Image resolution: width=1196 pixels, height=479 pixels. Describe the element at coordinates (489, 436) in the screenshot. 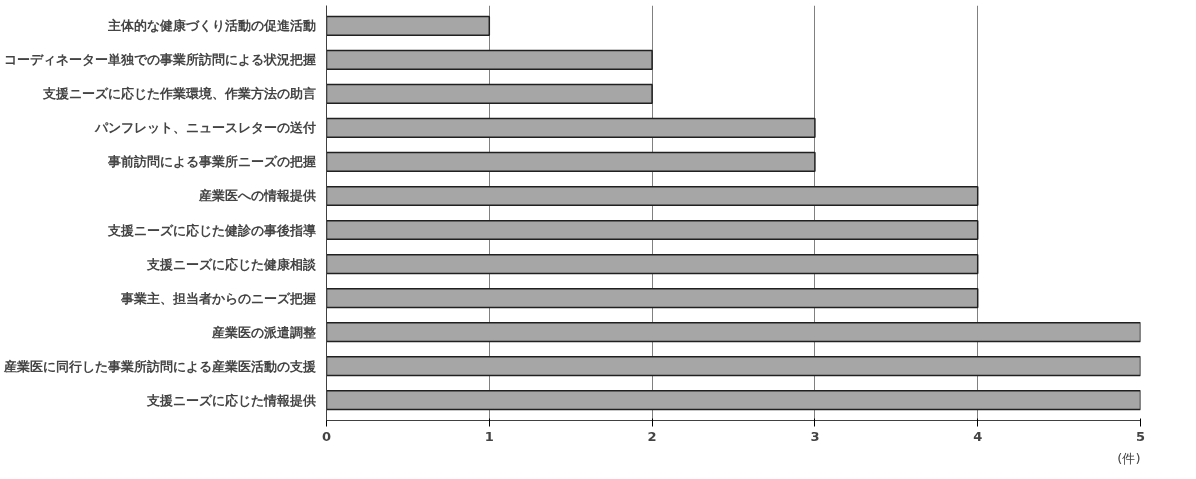

I see `x-tick-label: 1` at that location.